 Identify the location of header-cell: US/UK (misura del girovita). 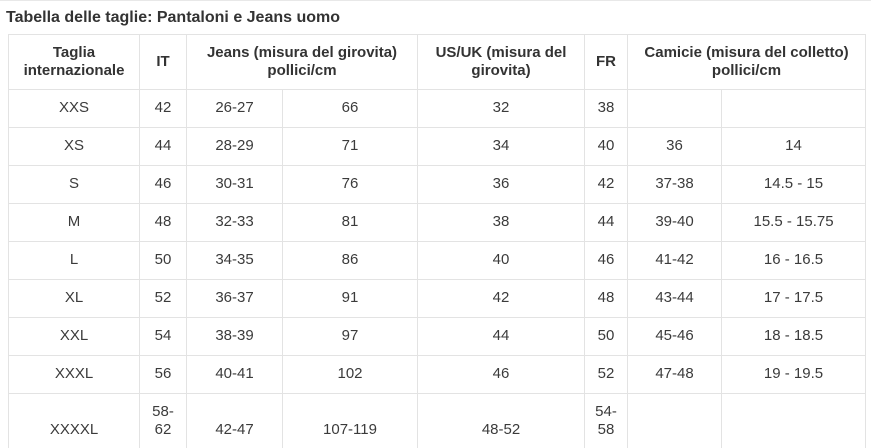
(501, 62).